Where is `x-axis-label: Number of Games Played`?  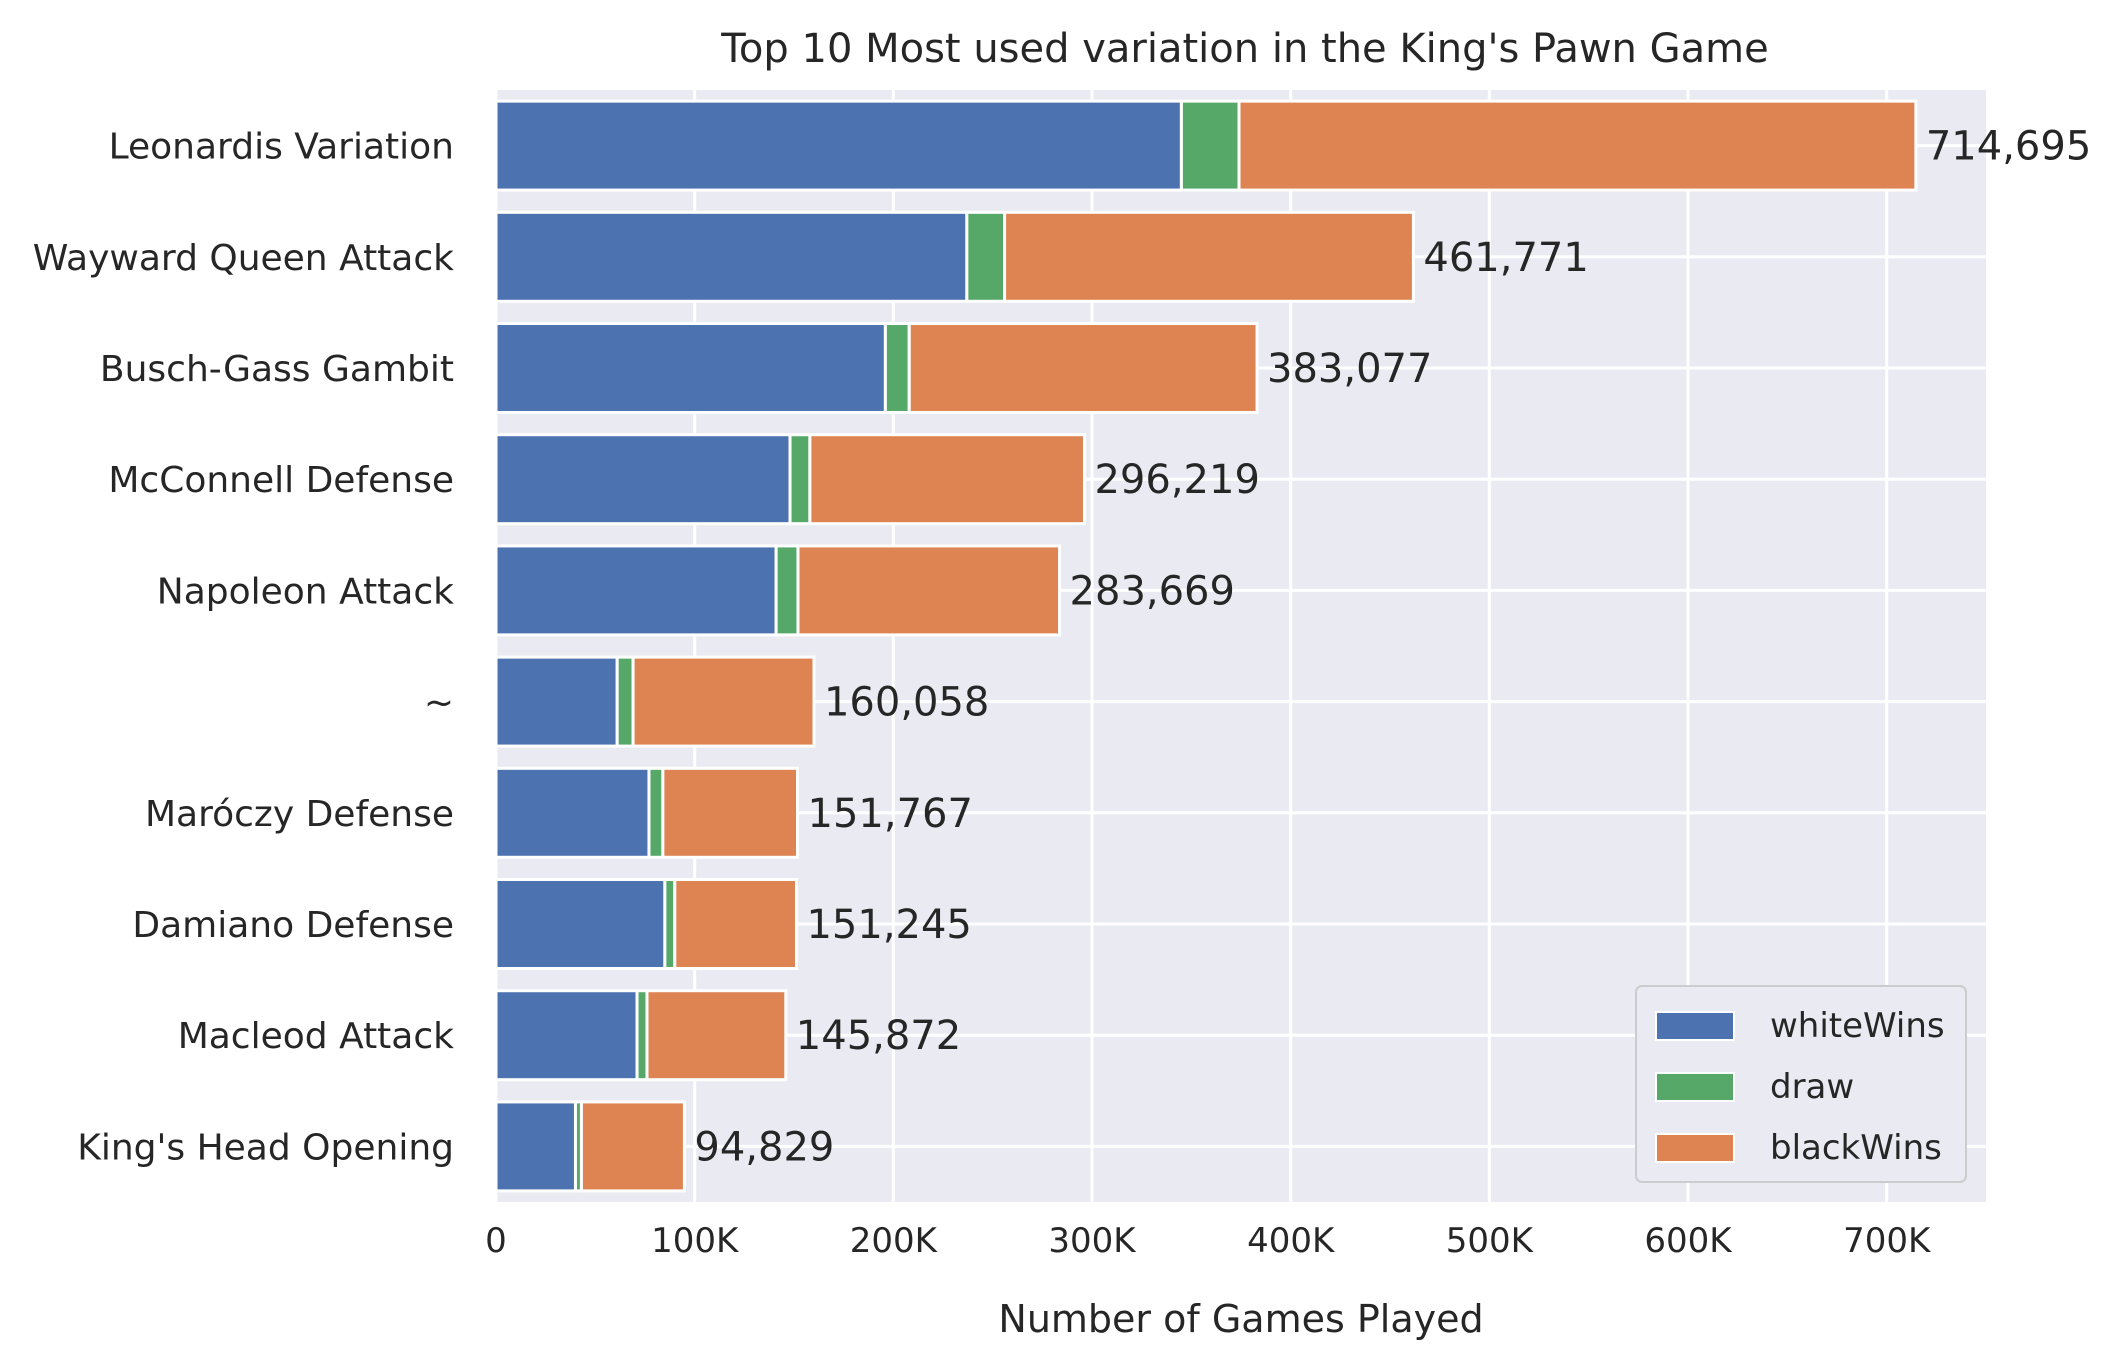
x-axis-label: Number of Games Played is located at coordinates (1240, 1319).